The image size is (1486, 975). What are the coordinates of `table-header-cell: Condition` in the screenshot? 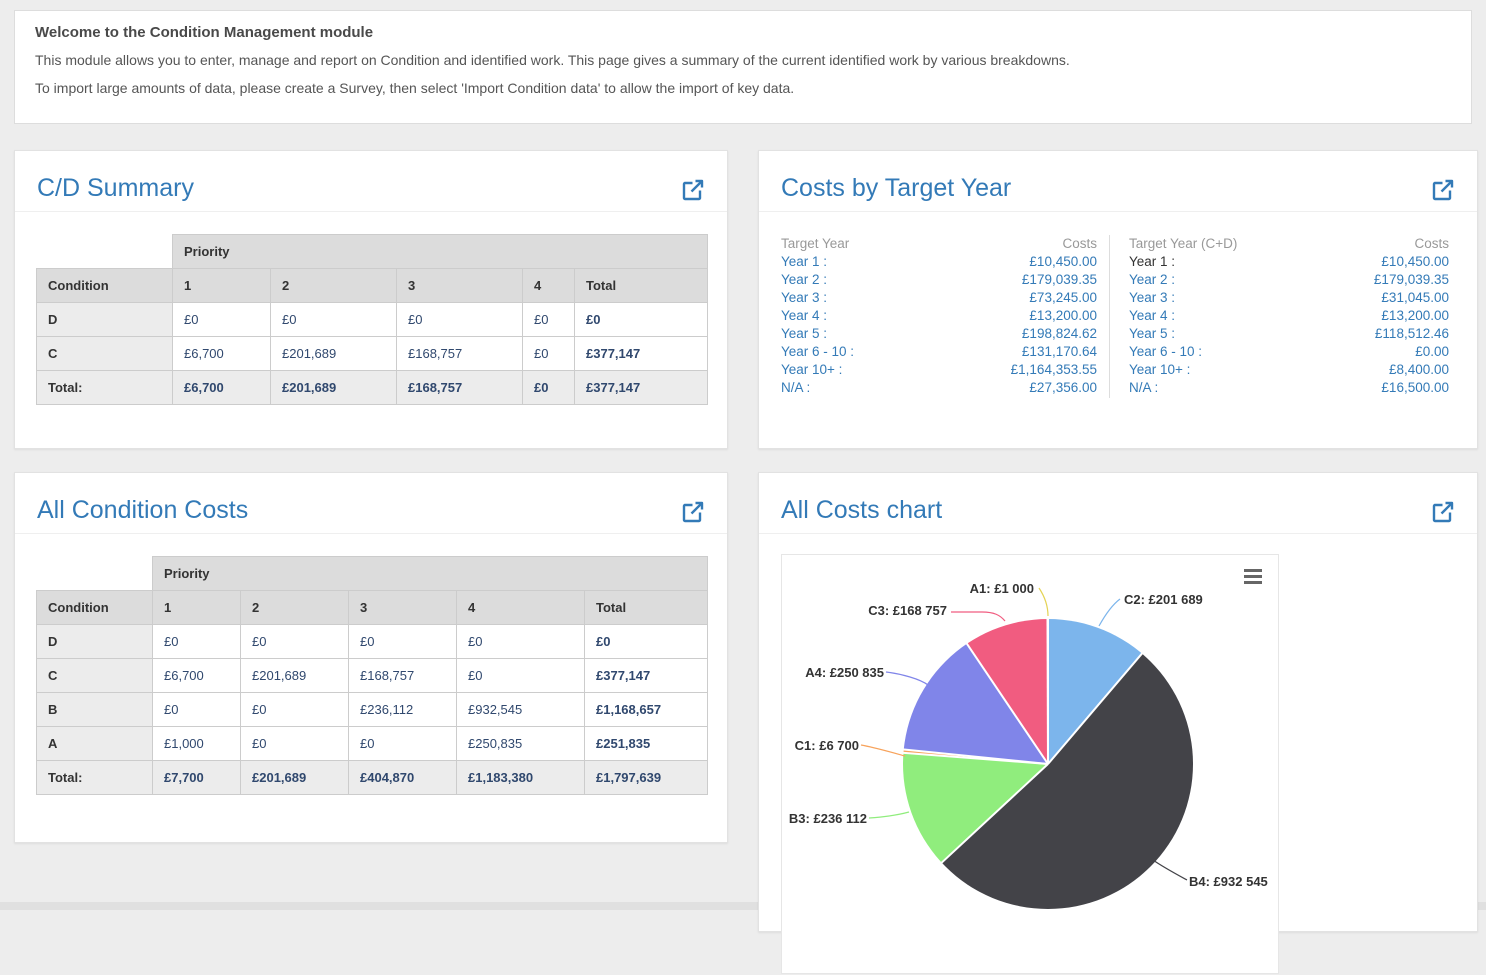 It's located at (94, 607).